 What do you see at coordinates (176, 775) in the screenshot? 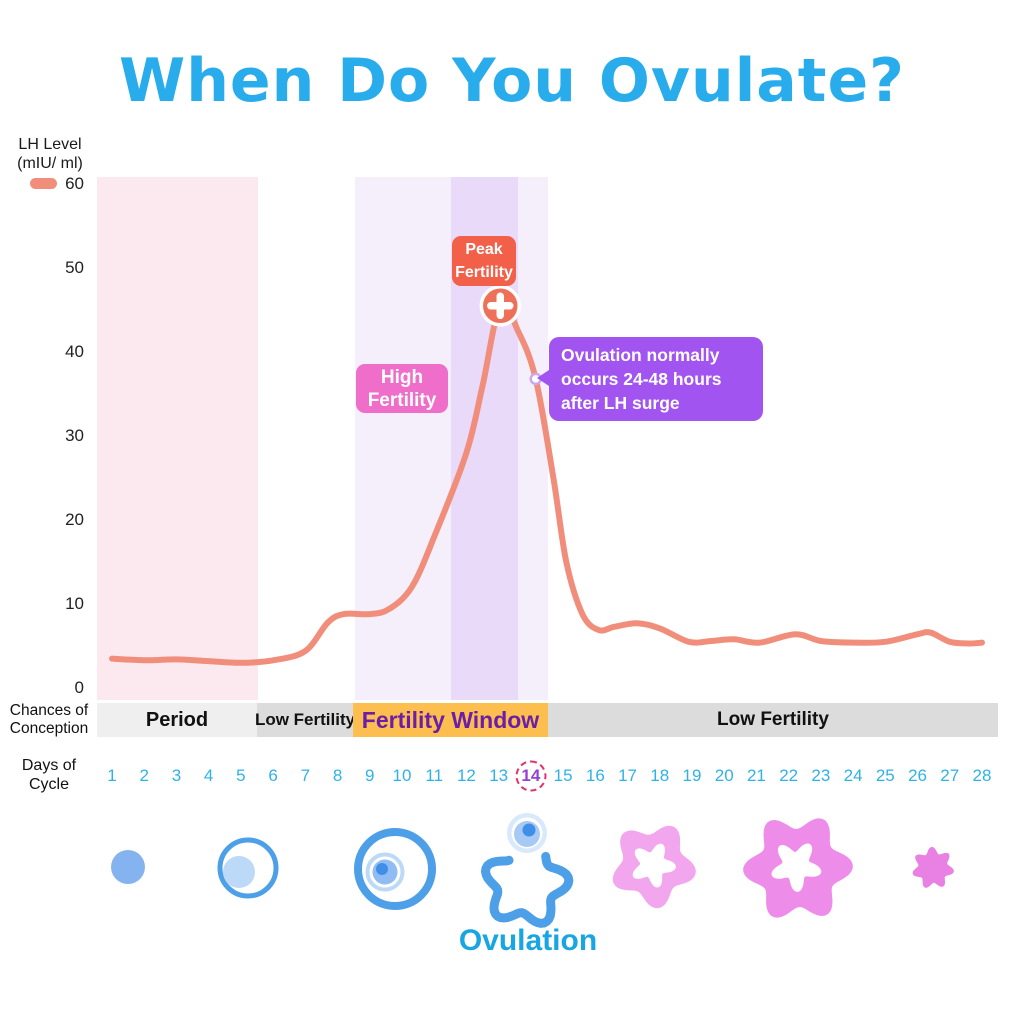
I see `day-3: 3` at bounding box center [176, 775].